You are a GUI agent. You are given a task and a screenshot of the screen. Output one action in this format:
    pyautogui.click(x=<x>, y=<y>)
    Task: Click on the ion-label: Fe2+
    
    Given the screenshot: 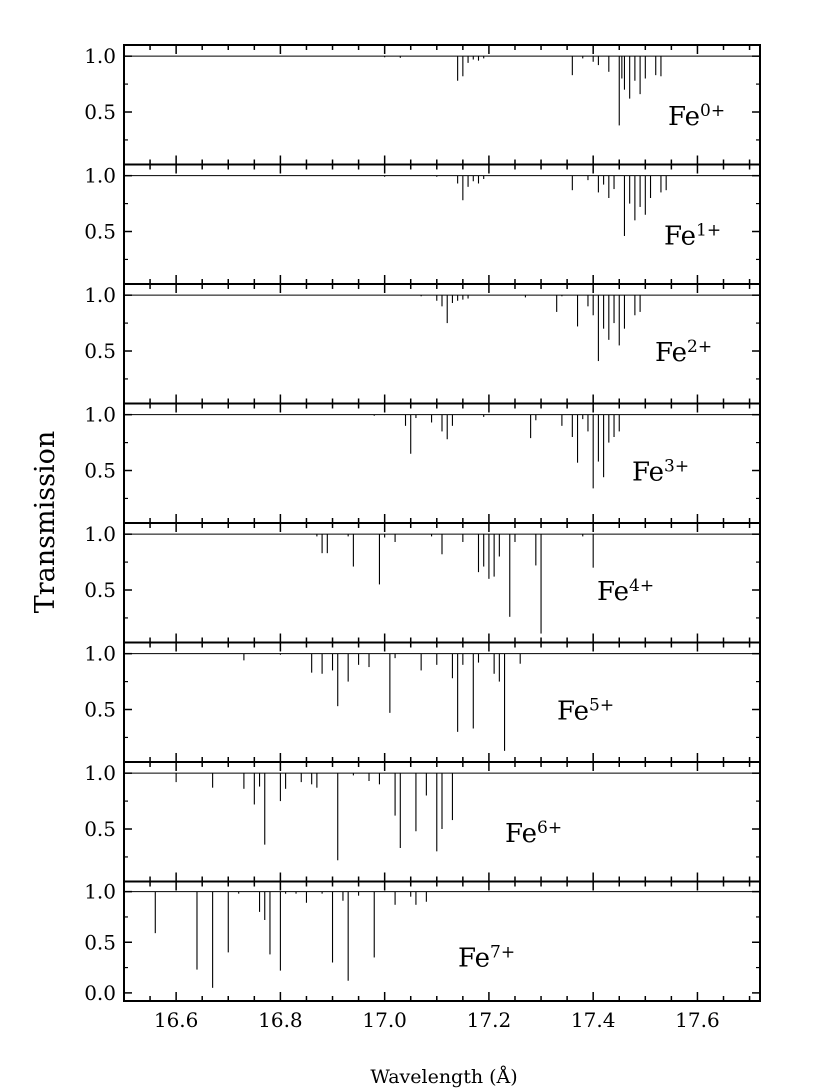 What is the action you would take?
    pyautogui.click(x=683, y=352)
    